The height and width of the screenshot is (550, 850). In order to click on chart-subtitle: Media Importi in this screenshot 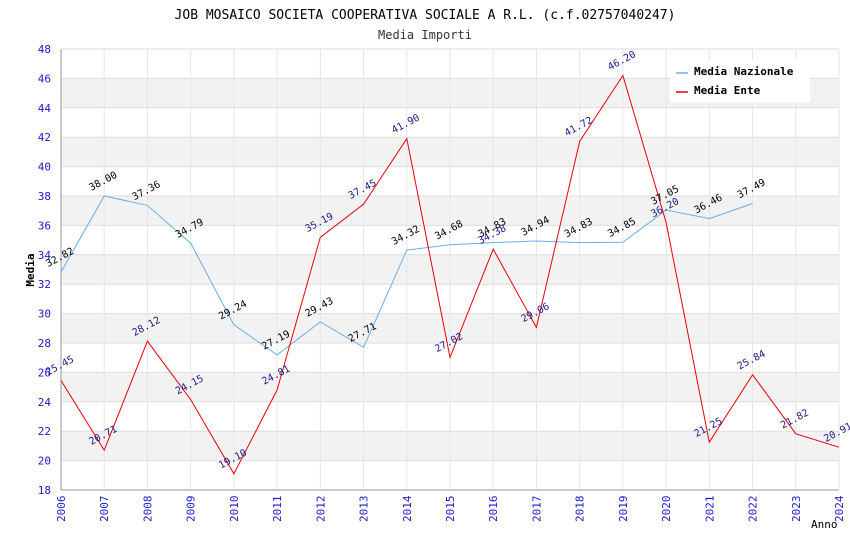, I will do `click(425, 35)`.